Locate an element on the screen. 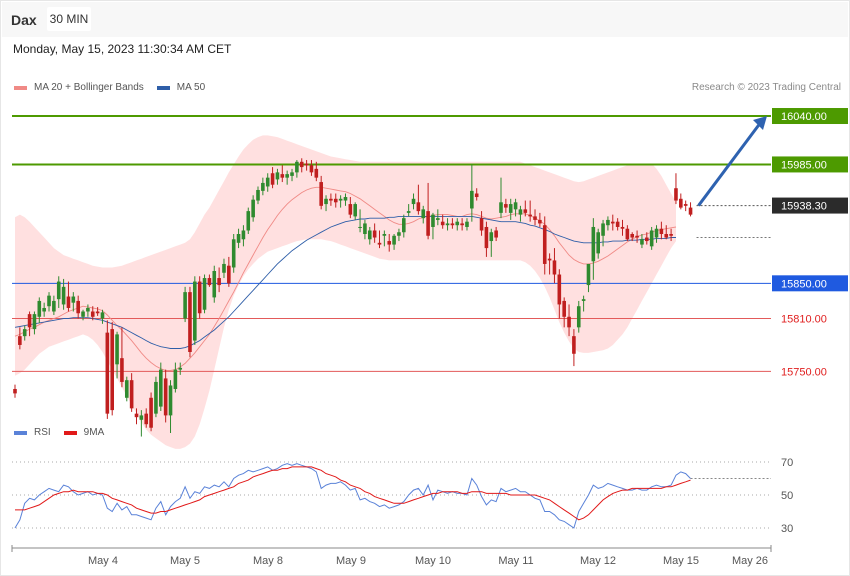  rsi-line is located at coordinates (352, 496).